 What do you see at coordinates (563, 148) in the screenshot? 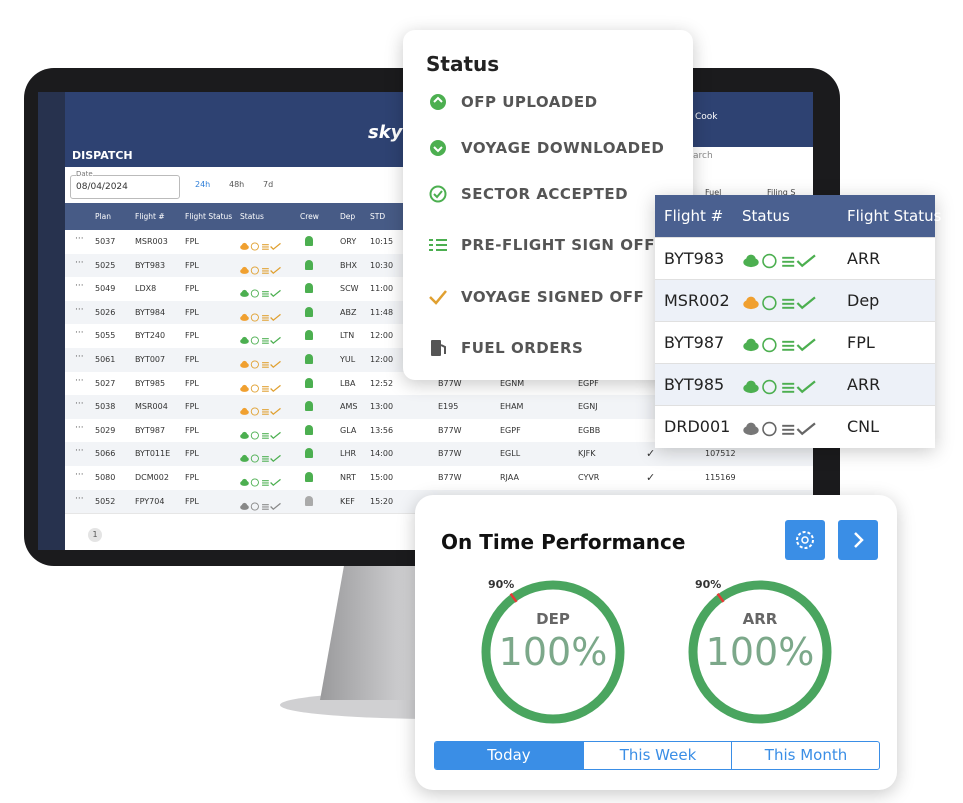
I see `legend-item: VOYAGE DOWNLOADED` at bounding box center [563, 148].